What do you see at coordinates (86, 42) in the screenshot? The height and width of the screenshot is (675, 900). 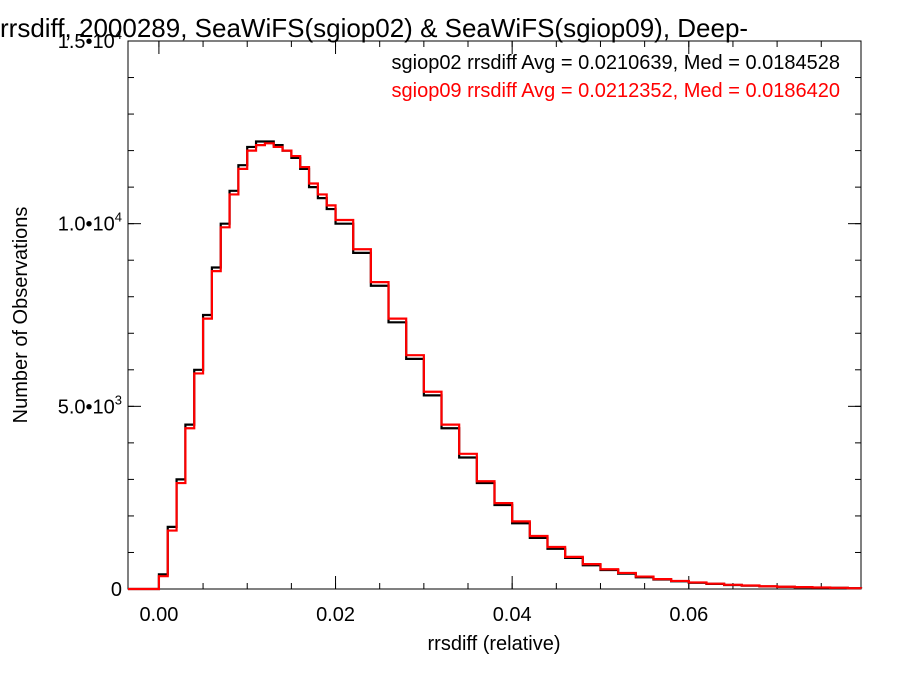 I see `y-tick-mantissa: 1.5•10` at bounding box center [86, 42].